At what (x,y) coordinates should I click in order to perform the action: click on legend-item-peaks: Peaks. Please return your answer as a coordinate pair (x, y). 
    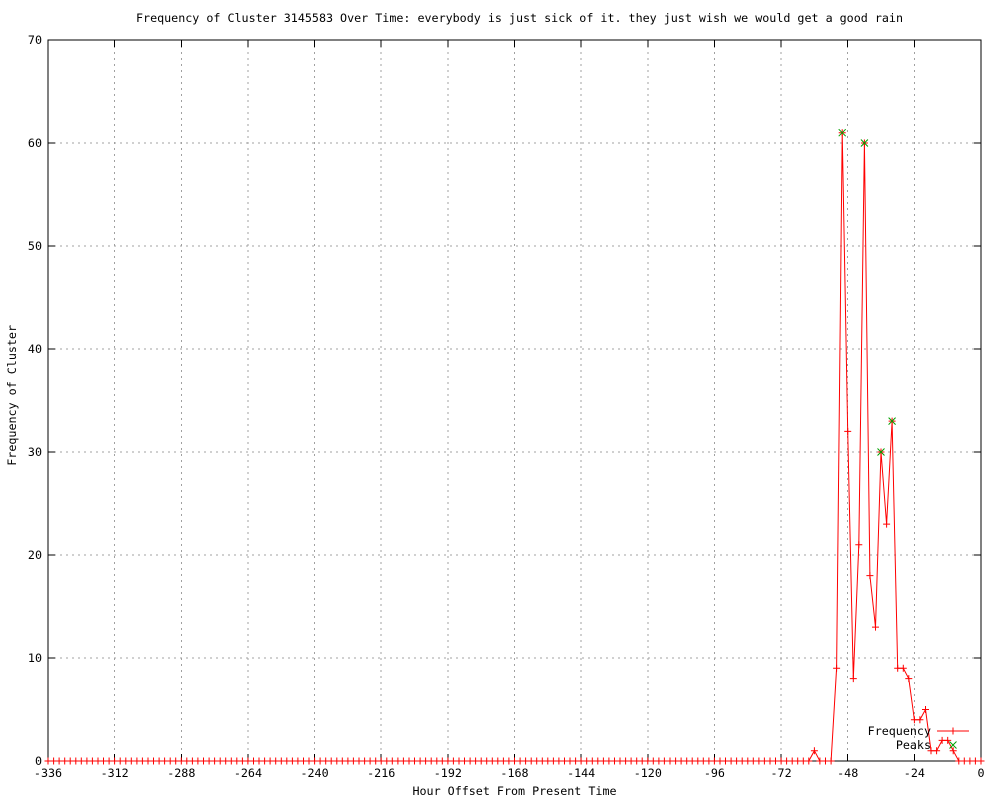
    Looking at the image, I should click on (926, 745).